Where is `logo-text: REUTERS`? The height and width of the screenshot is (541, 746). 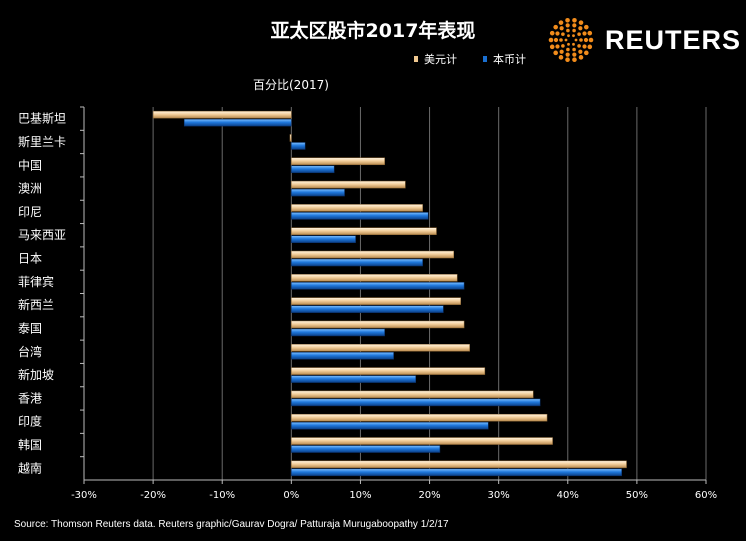
logo-text: REUTERS is located at coordinates (673, 39).